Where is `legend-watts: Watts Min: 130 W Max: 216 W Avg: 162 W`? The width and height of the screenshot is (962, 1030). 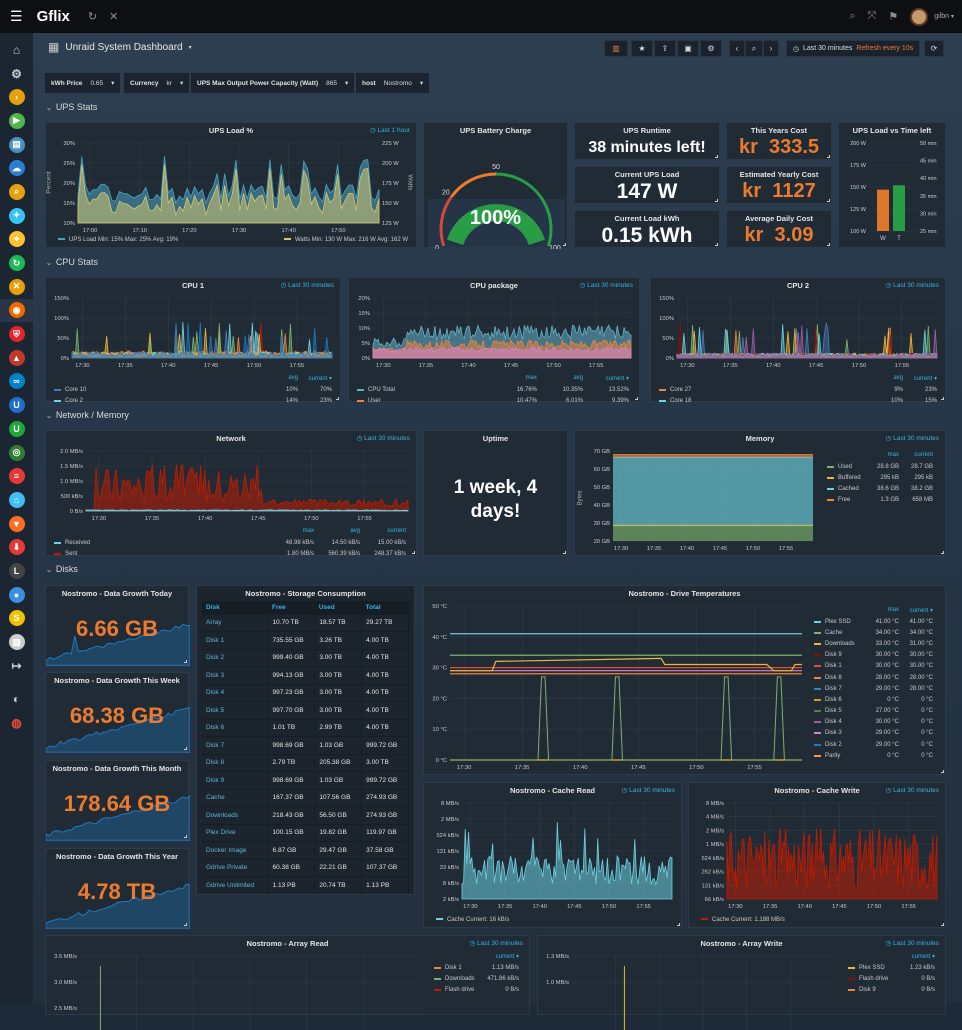
legend-watts: Watts Min: 130 W Max: 216 W Avg: 162 W is located at coordinates (346, 240).